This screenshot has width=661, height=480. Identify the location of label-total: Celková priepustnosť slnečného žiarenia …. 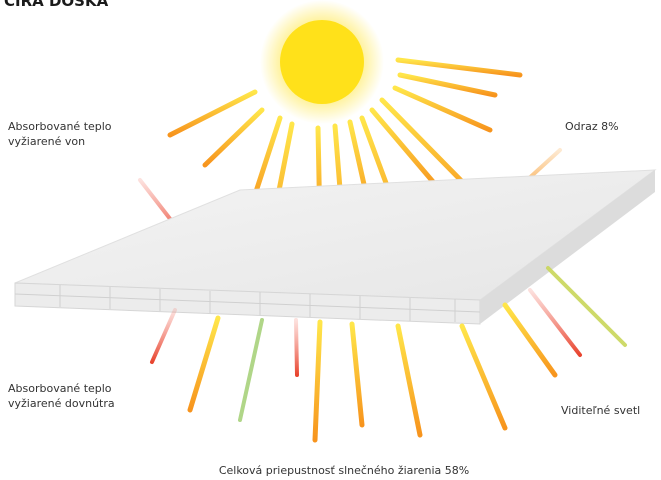
(344, 470).